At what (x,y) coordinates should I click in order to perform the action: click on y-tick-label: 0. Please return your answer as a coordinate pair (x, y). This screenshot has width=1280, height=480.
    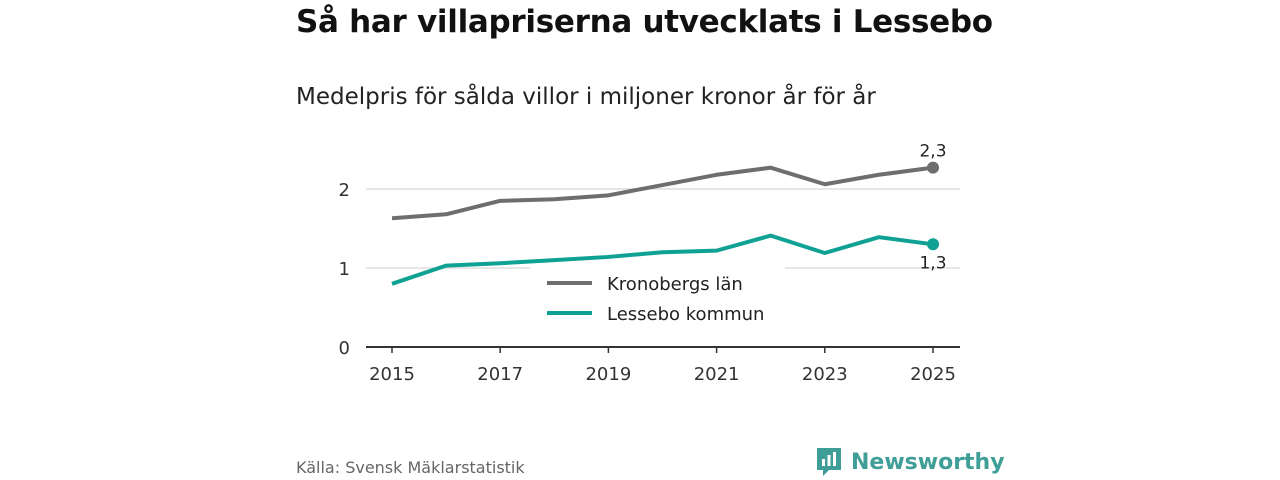
    Looking at the image, I should click on (344, 348).